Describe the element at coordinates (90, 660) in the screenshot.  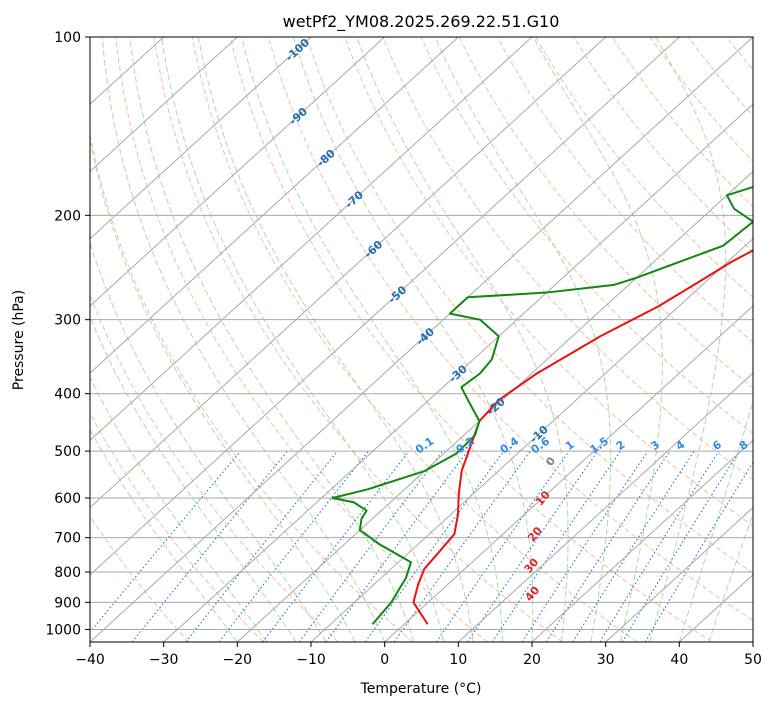
I see `x-tick-label: −40` at that location.